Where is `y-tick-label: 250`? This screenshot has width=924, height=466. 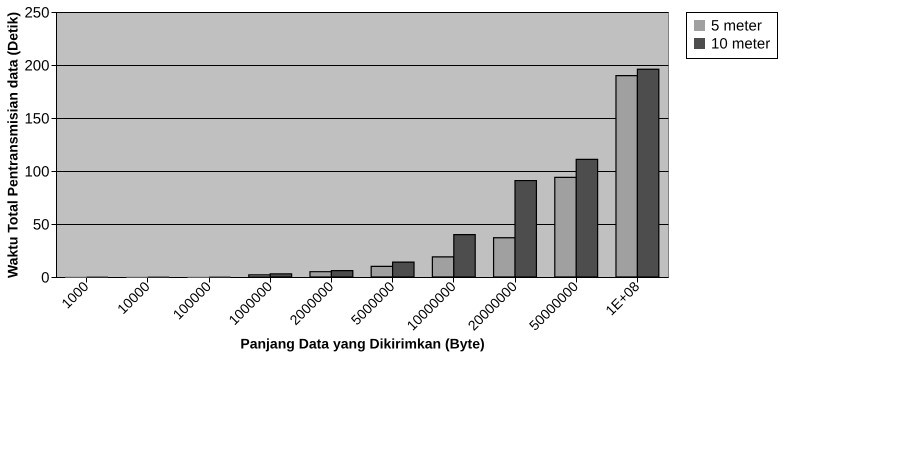
y-tick-label: 250 is located at coordinates (37, 13).